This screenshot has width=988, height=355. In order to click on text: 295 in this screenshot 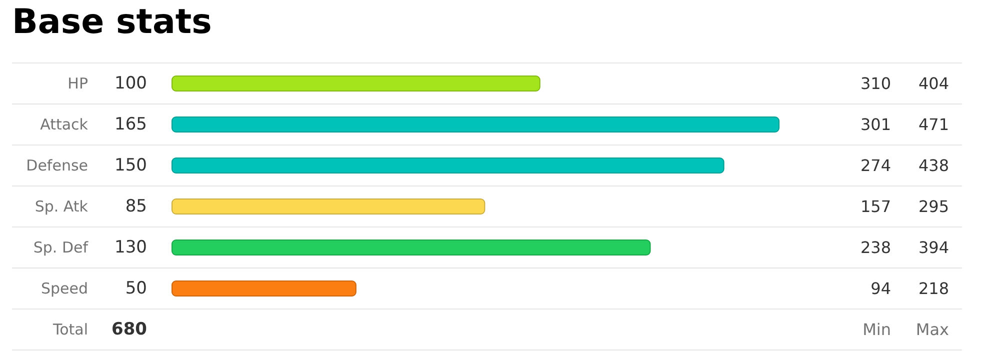, I will do `click(933, 206)`.